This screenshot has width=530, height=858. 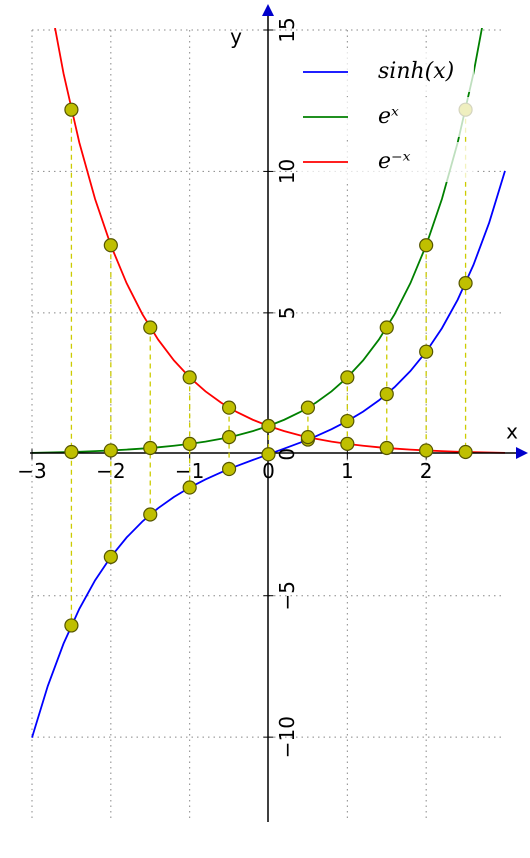 What do you see at coordinates (394, 161) in the screenshot?
I see `legend-label: e⁻ˣ` at bounding box center [394, 161].